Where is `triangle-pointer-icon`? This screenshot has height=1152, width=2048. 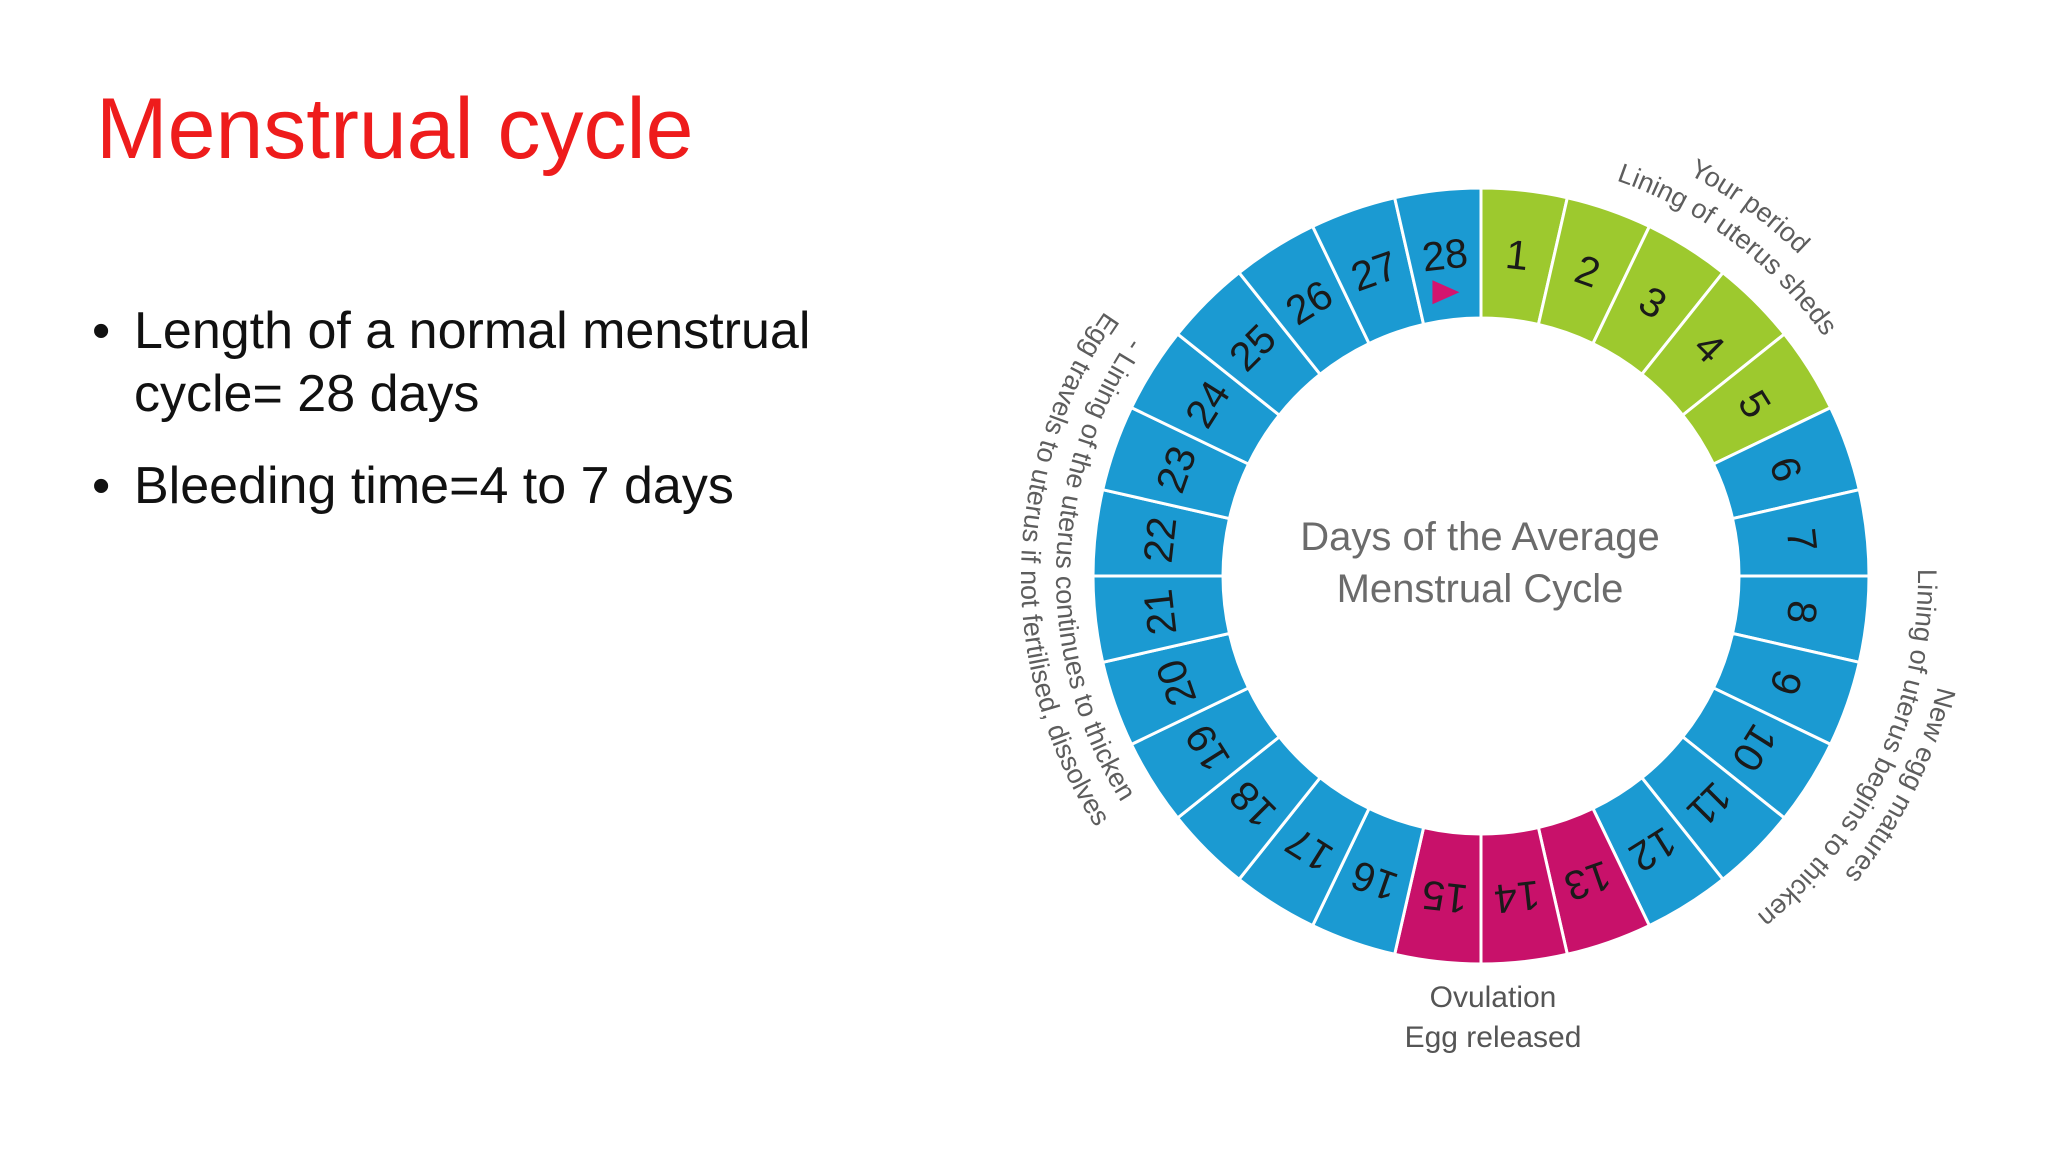
triangle-pointer-icon is located at coordinates (1446, 292).